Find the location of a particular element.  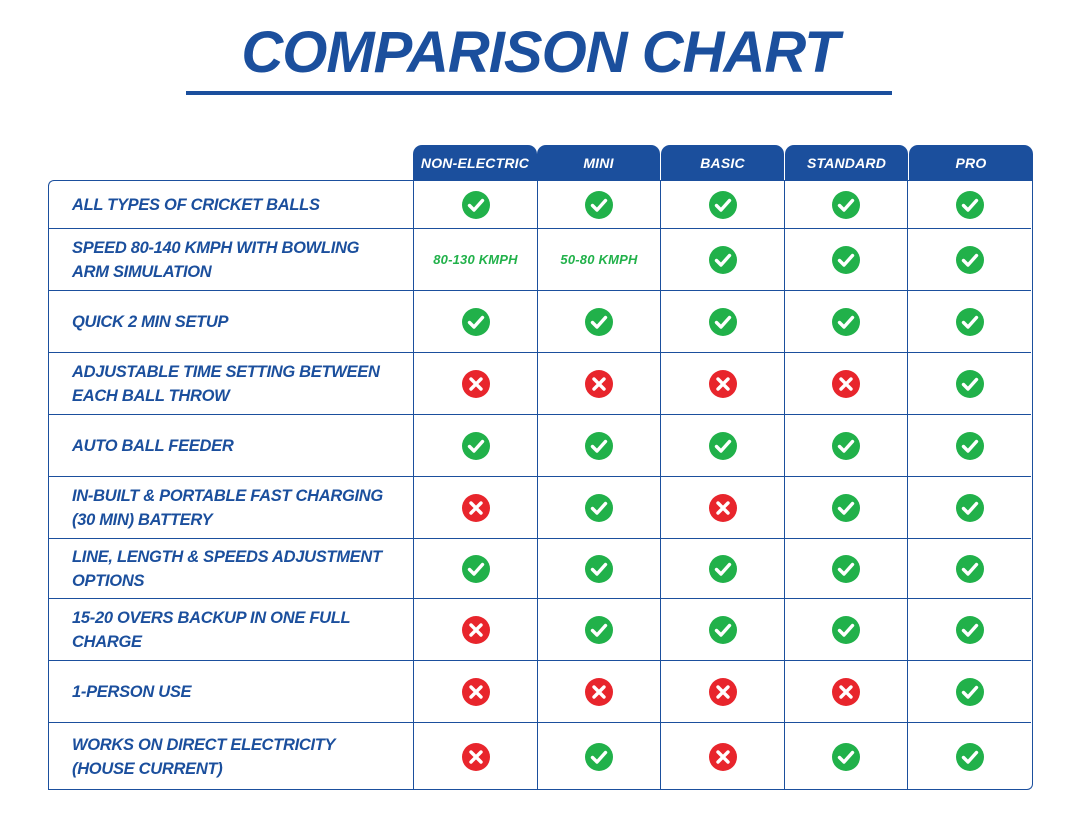

feature-label: 1-PERSON USE is located at coordinates (230, 691).